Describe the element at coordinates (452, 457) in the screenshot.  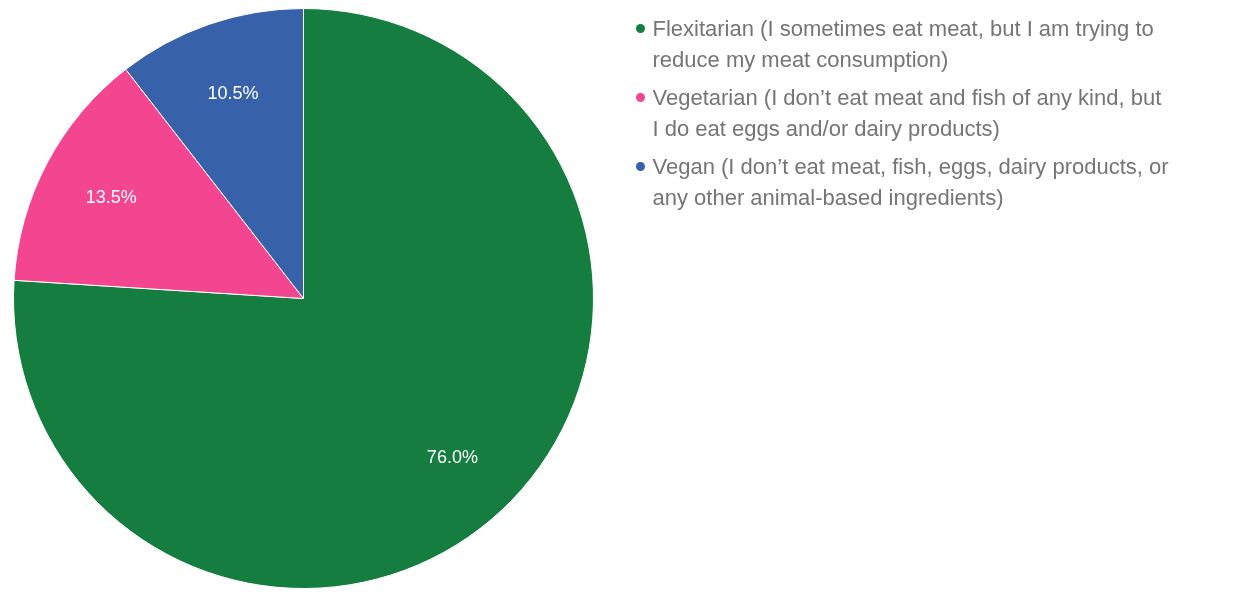
I see `data-label: 76.0%` at that location.